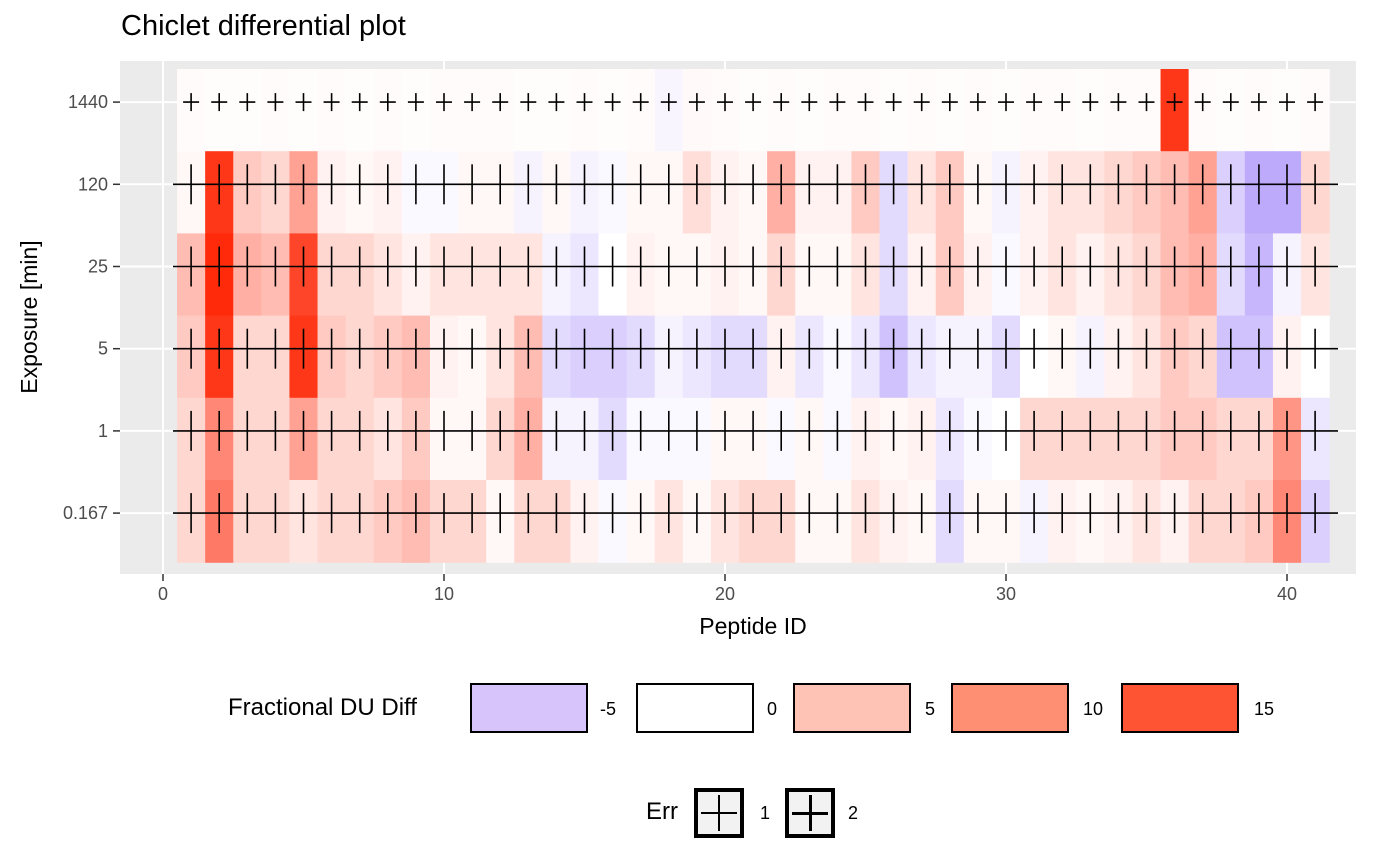  I want to click on y-axis: 1440 120 25 5 1 0.167, so click(91, 307).